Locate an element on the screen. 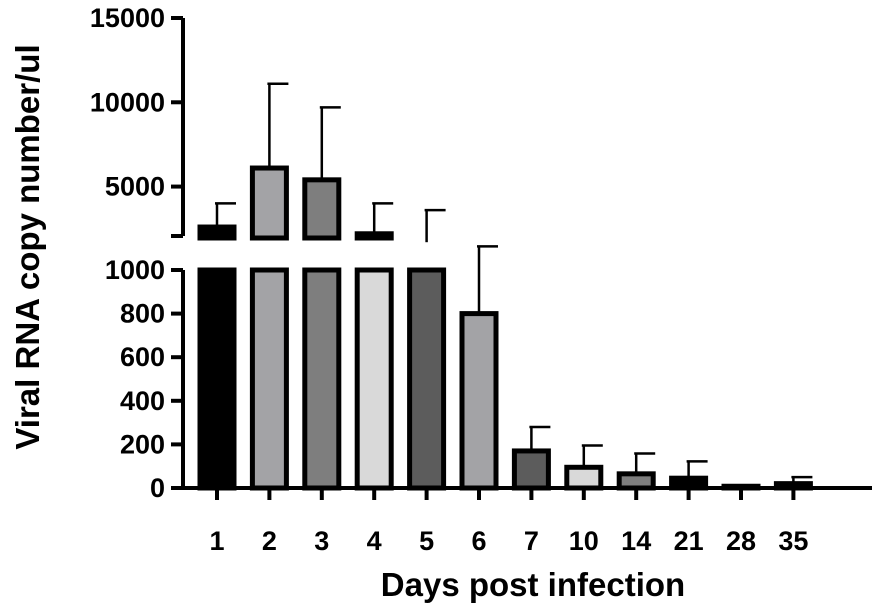 The height and width of the screenshot is (616, 893). y-tick-label: 15000 is located at coordinates (127, 18).